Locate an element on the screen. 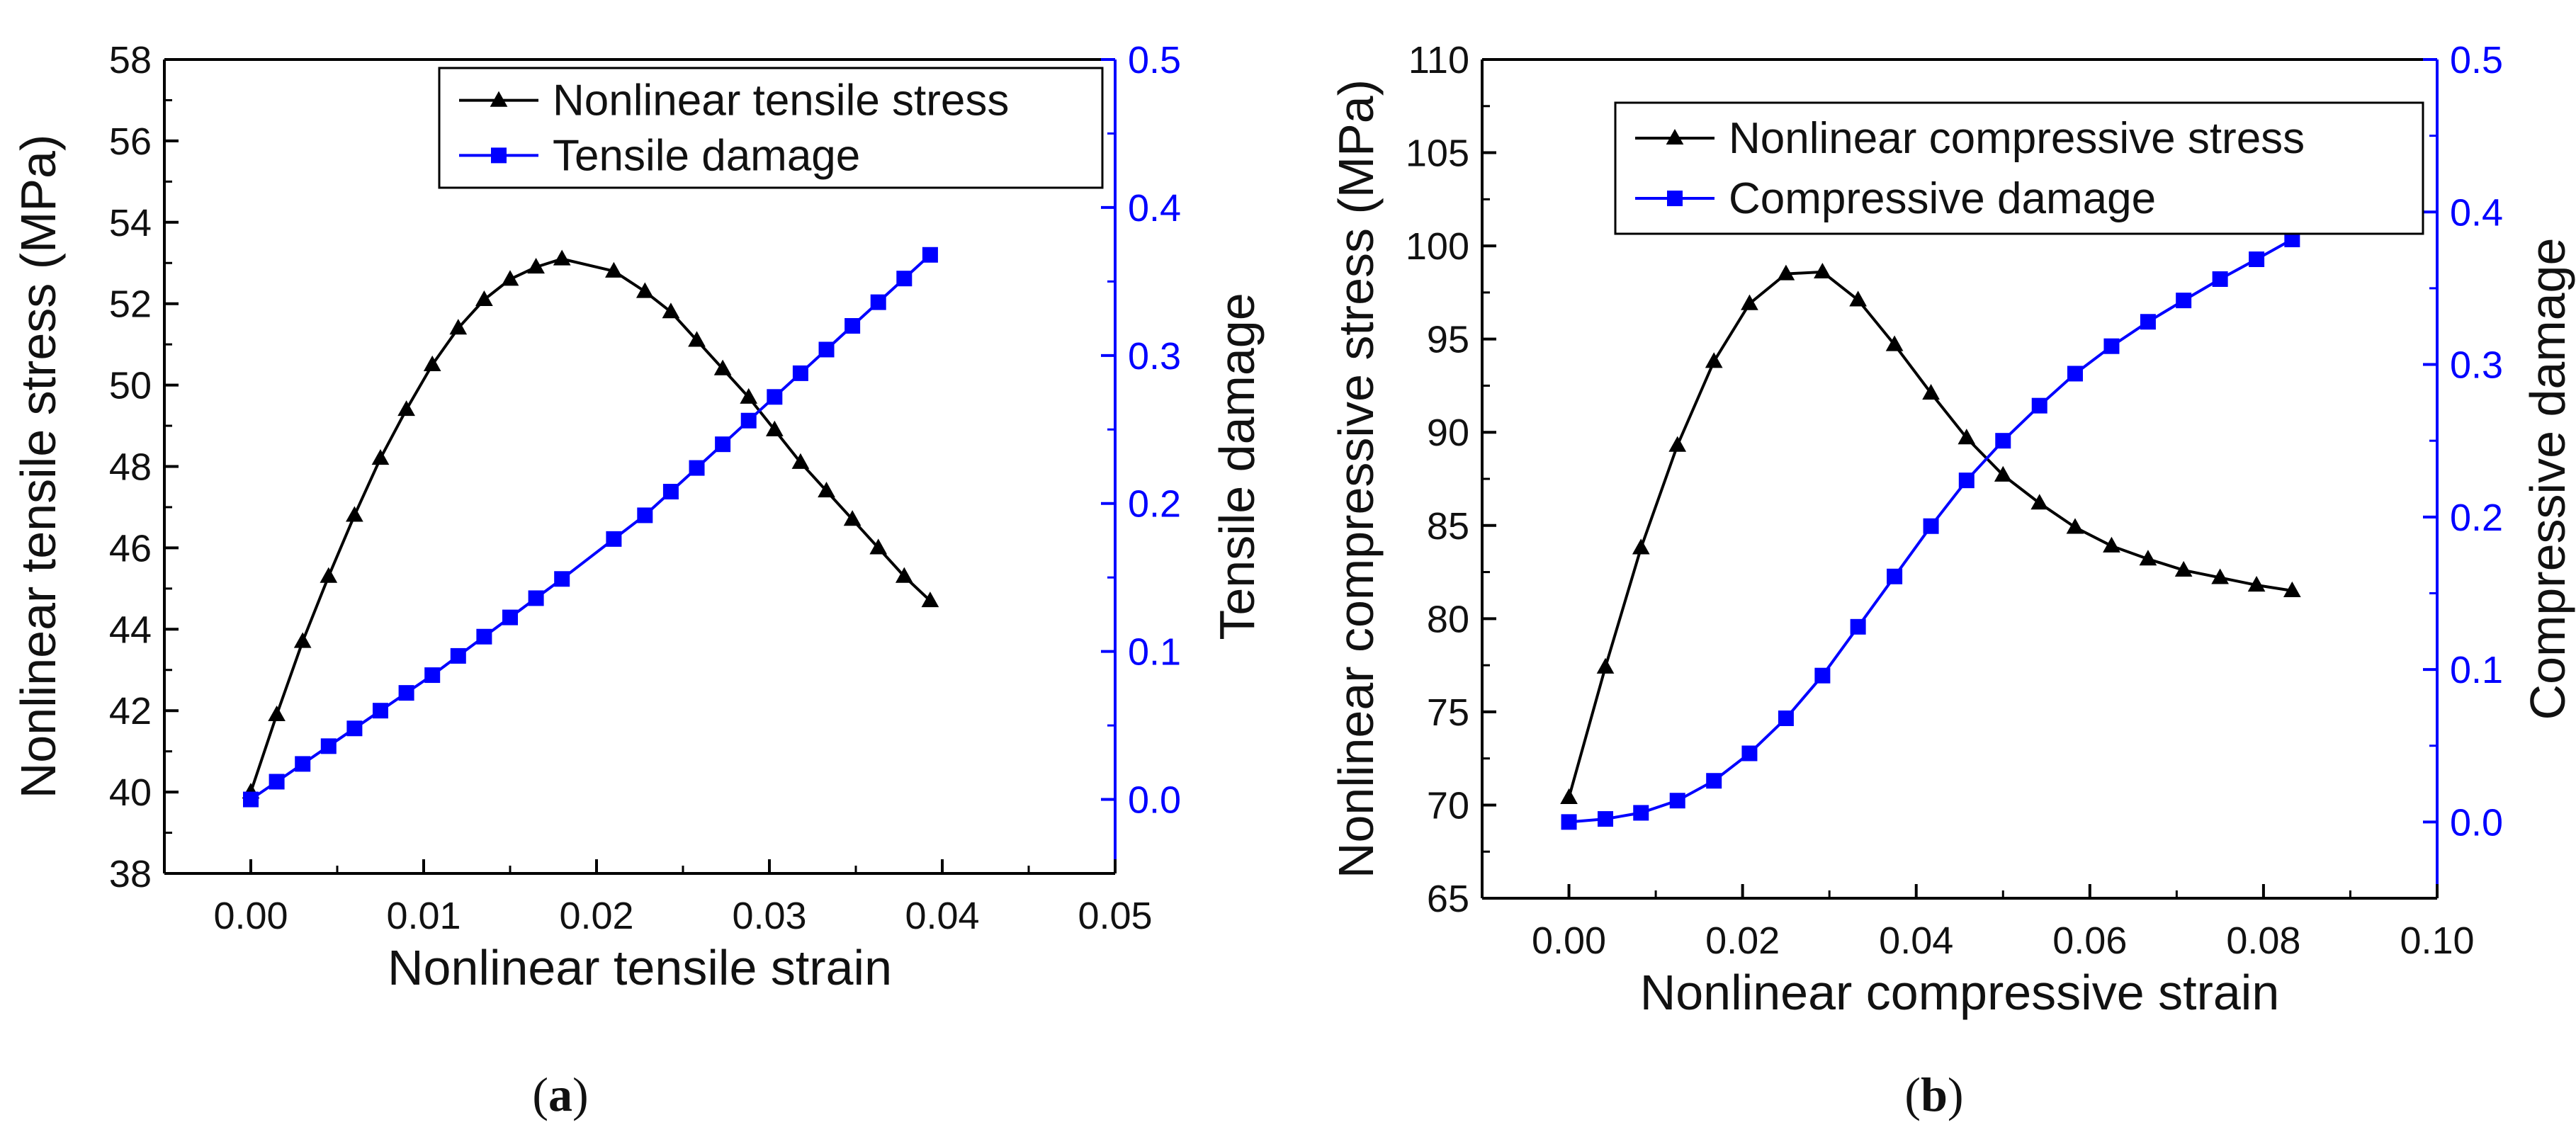  y2-tick-label: 0.1 is located at coordinates (1154, 653).